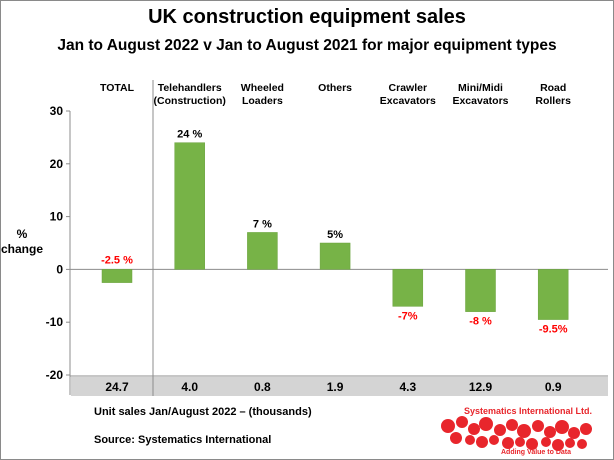 This screenshot has width=614, height=460. What do you see at coordinates (117, 88) in the screenshot?
I see `category-label: TOTAL` at bounding box center [117, 88].